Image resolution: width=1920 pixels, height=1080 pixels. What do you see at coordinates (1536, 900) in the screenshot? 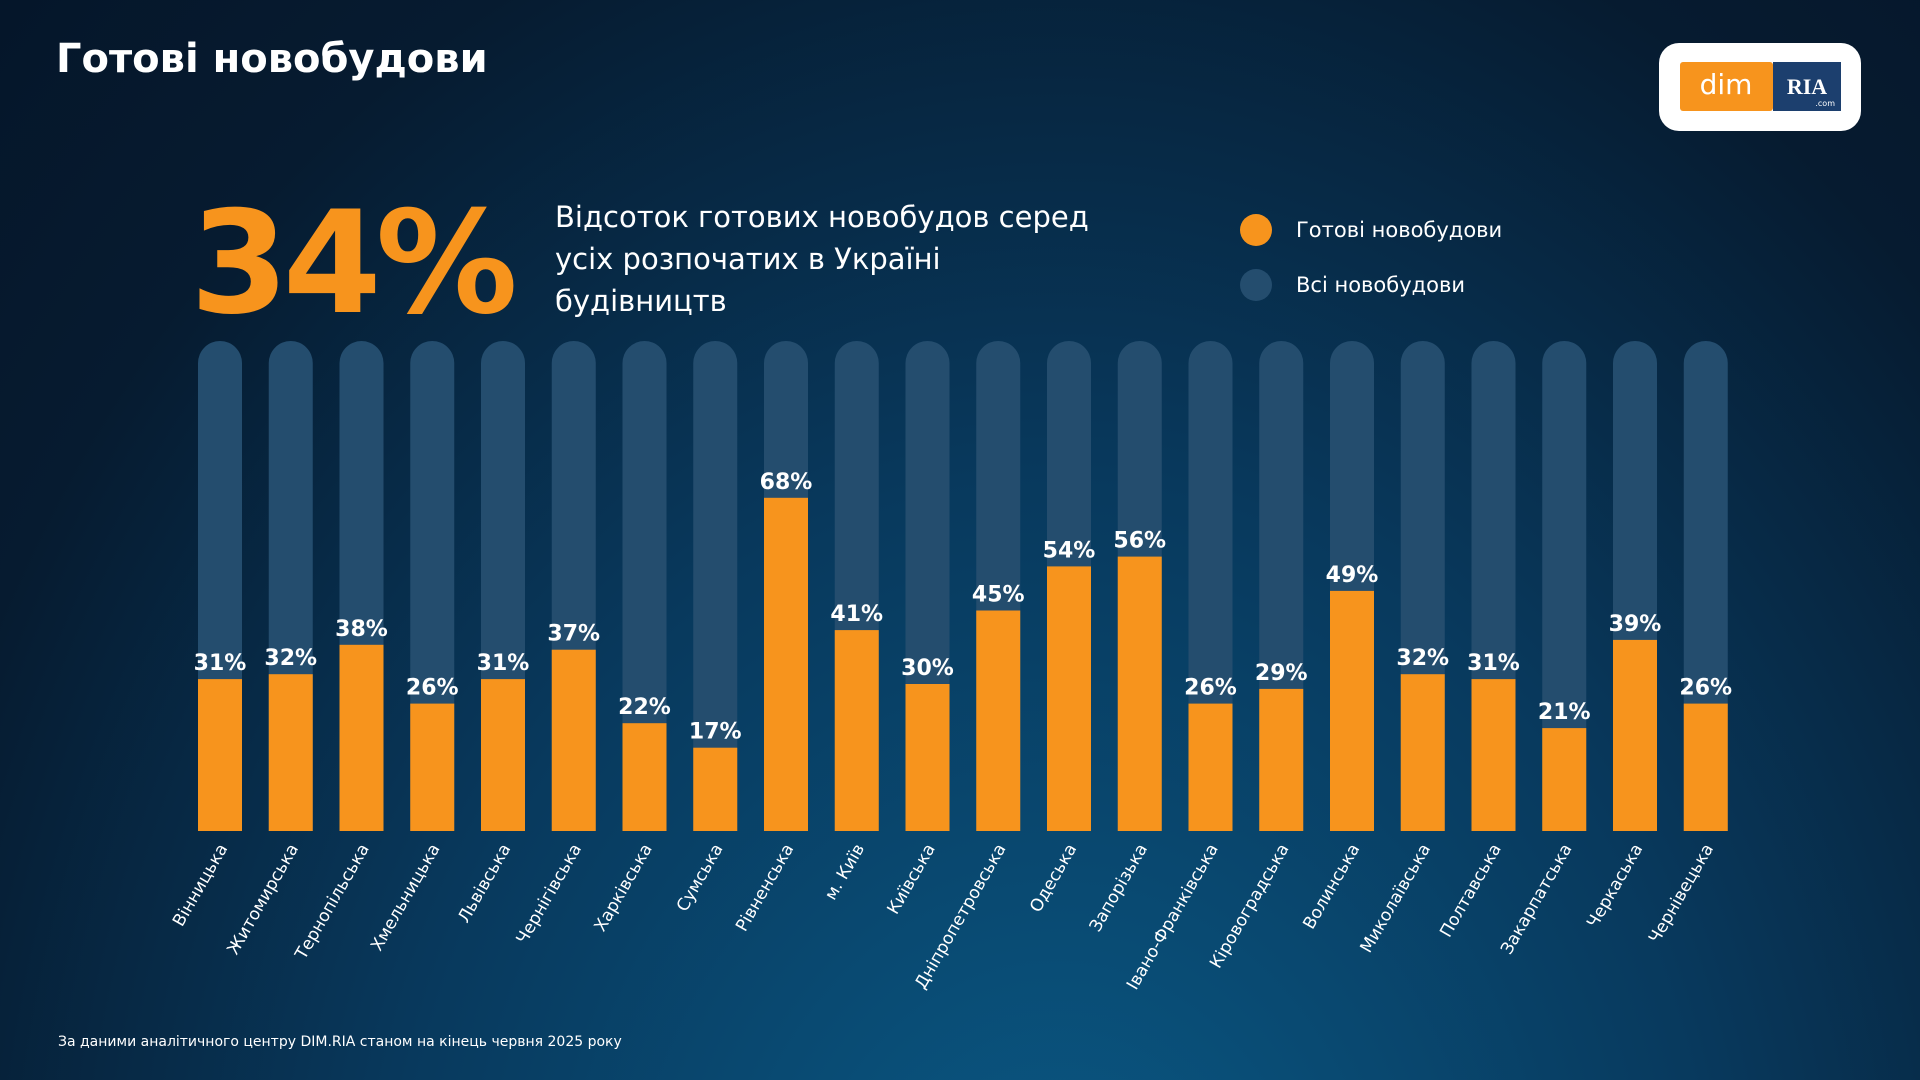
I see `x-tick-label: Закарпатська` at bounding box center [1536, 900].